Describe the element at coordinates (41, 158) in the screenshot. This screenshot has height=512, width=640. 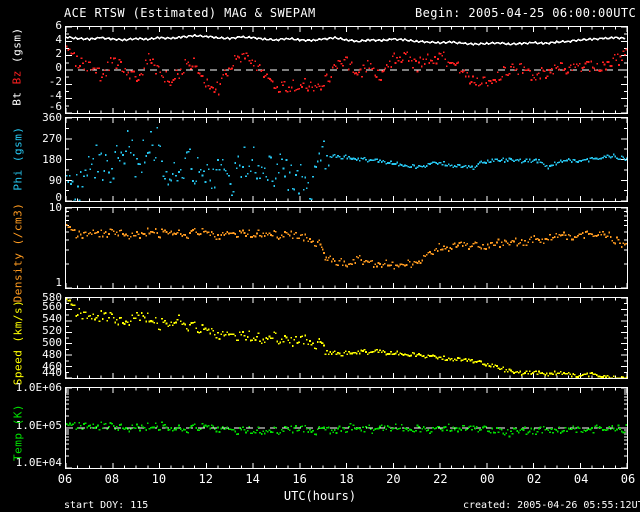
I see `panel2-ytick-group: 360 270 180 90 0` at that location.